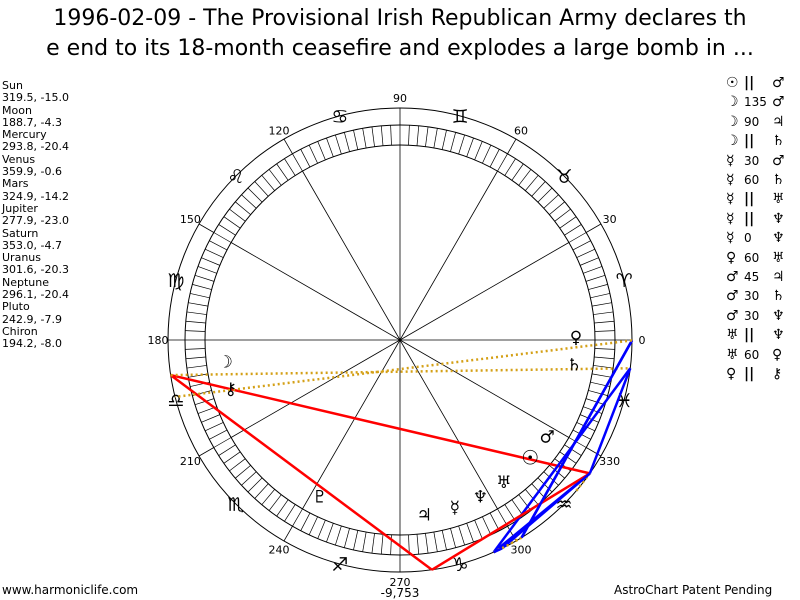  Describe the element at coordinates (24, 135) in the screenshot. I see `planet-name: Mercury` at that location.